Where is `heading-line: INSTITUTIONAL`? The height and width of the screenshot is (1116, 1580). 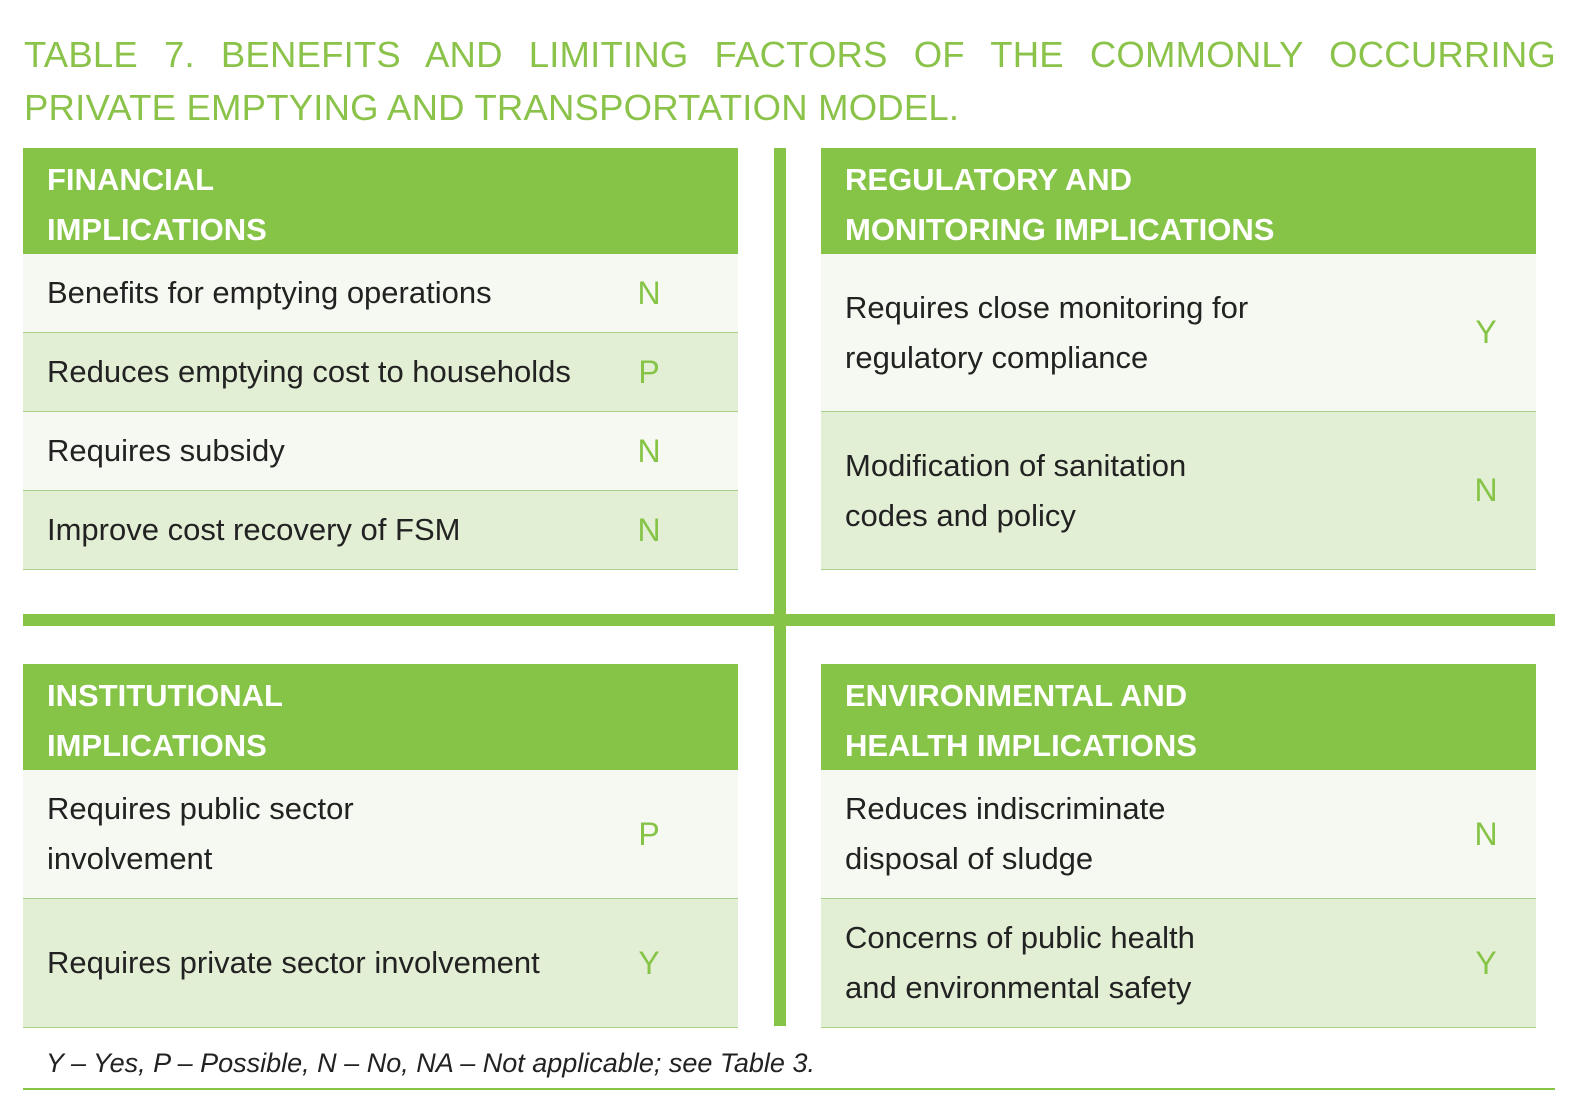 heading-line: INSTITUTIONAL is located at coordinates (165, 695).